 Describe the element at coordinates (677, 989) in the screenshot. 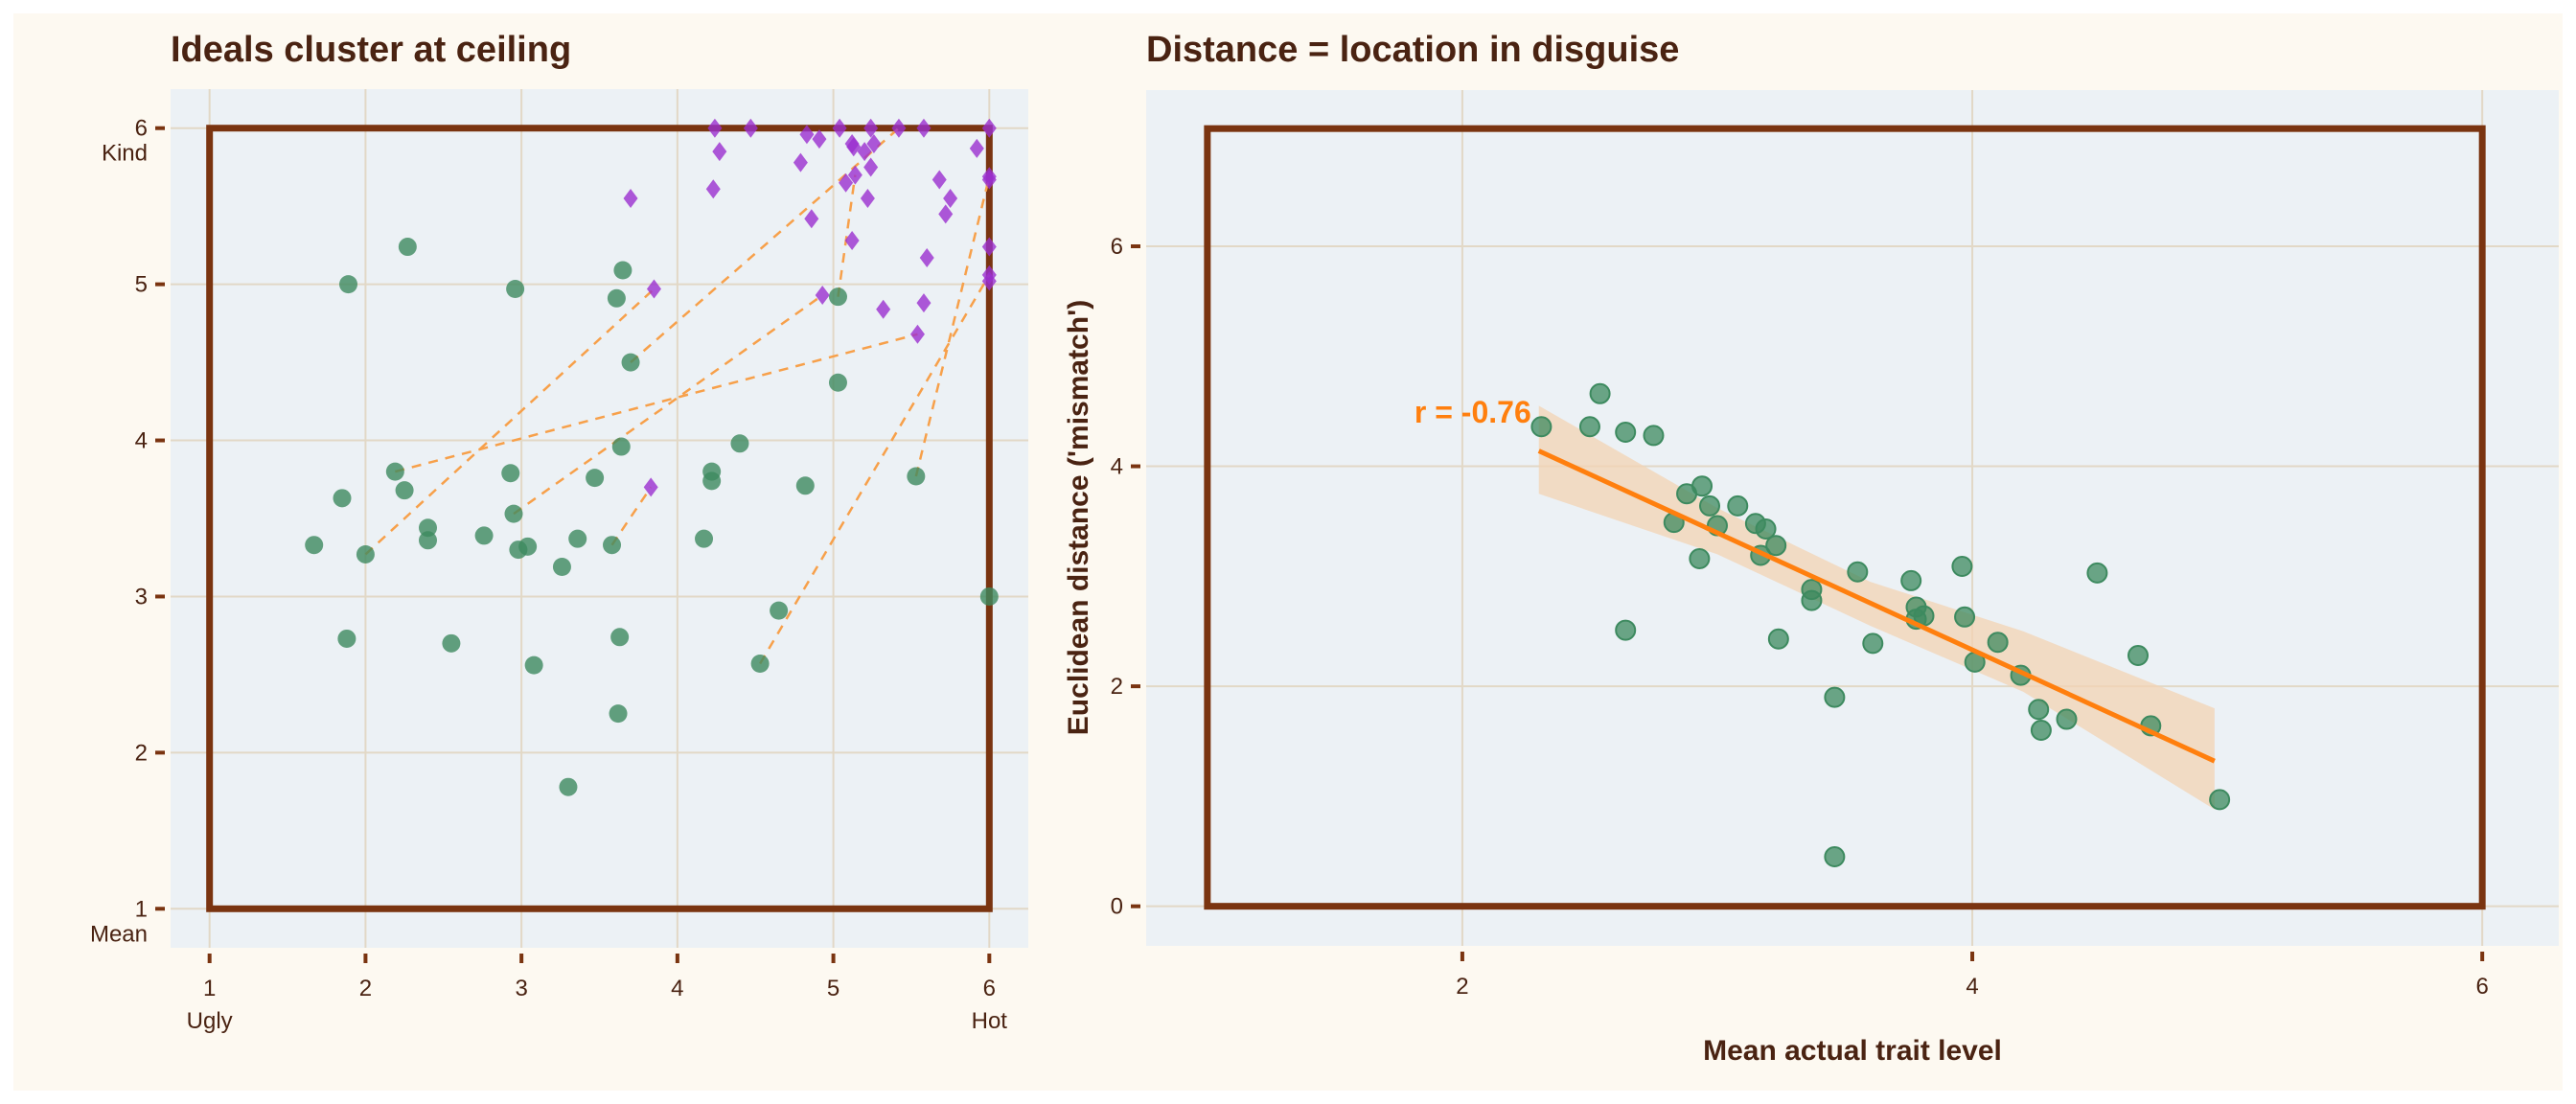

I see `left-x-tick-label: 4` at that location.